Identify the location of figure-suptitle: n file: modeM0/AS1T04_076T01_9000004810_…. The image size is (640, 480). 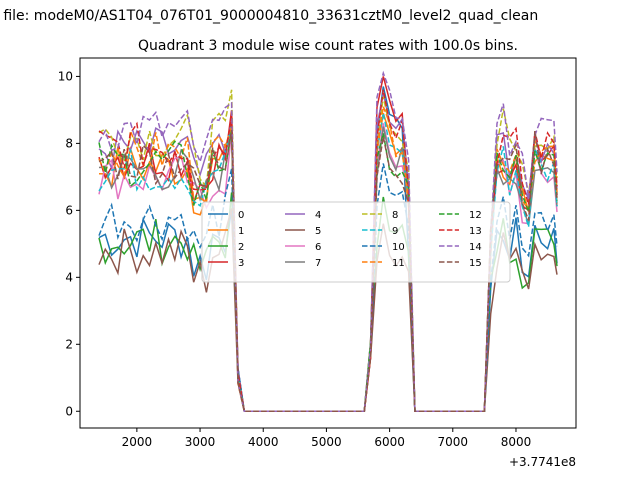
(269, 16).